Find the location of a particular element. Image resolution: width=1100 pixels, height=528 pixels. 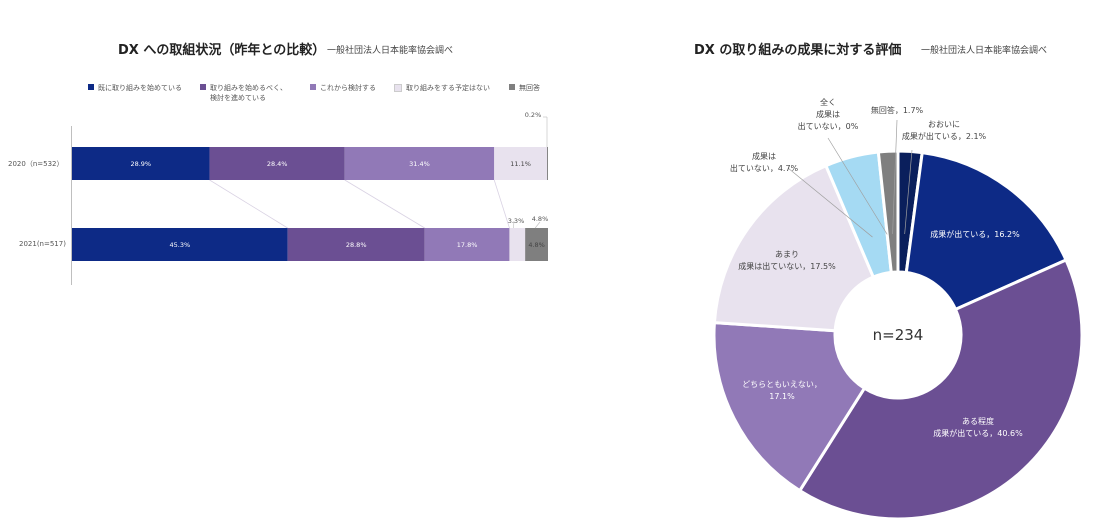

legend-label: これから検討する is located at coordinates (348, 88).